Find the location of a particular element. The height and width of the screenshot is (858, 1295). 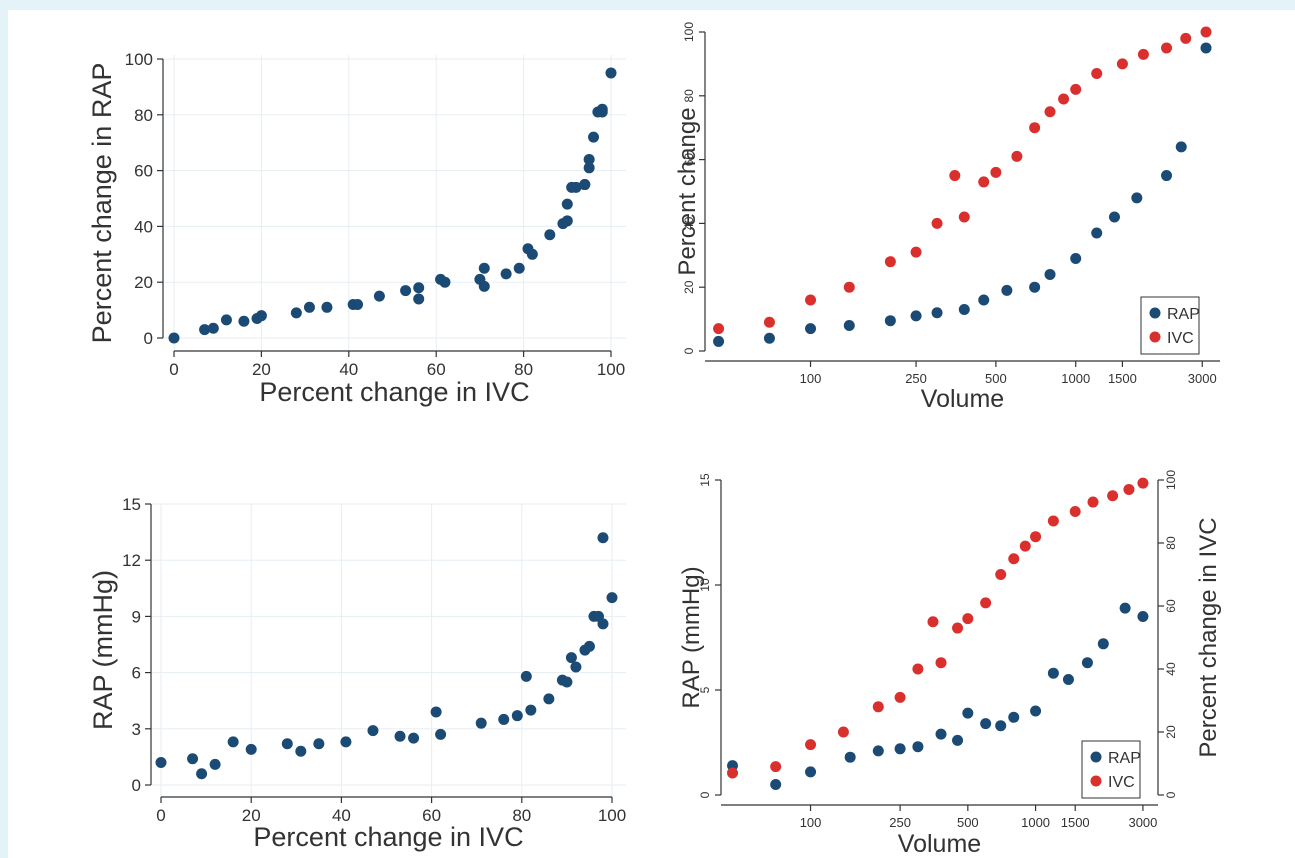

legend-marker-rap is located at coordinates (1096, 757).